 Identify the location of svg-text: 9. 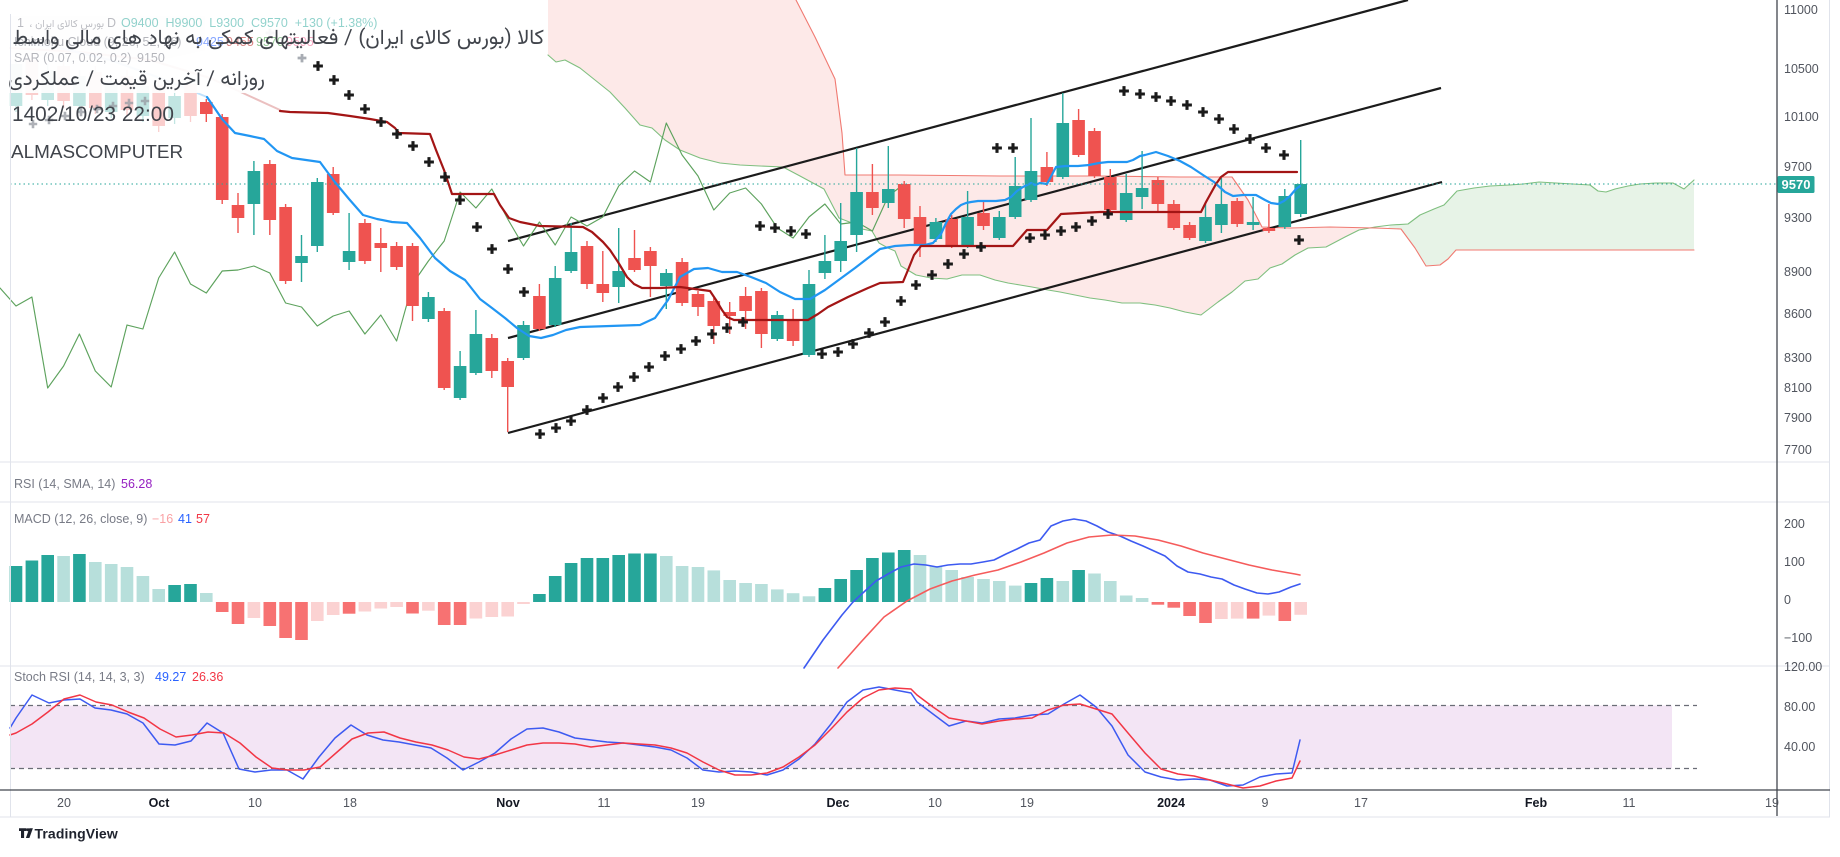
(1265, 803).